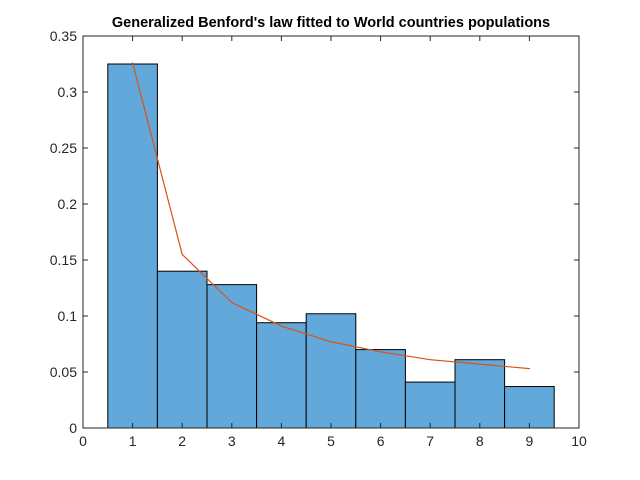 This screenshot has height=480, width=640. Describe the element at coordinates (83, 441) in the screenshot. I see `x-tick-label: 0` at that location.